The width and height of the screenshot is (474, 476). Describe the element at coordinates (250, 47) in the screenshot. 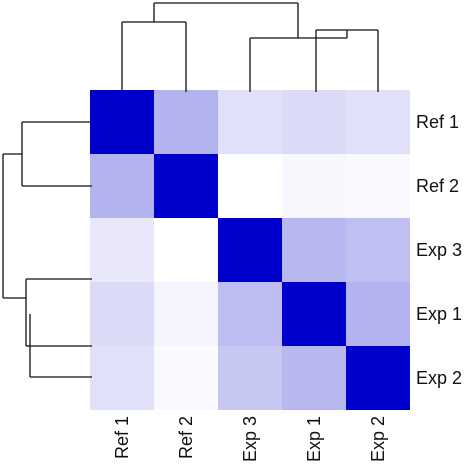

I see `column-dendrogram` at that location.